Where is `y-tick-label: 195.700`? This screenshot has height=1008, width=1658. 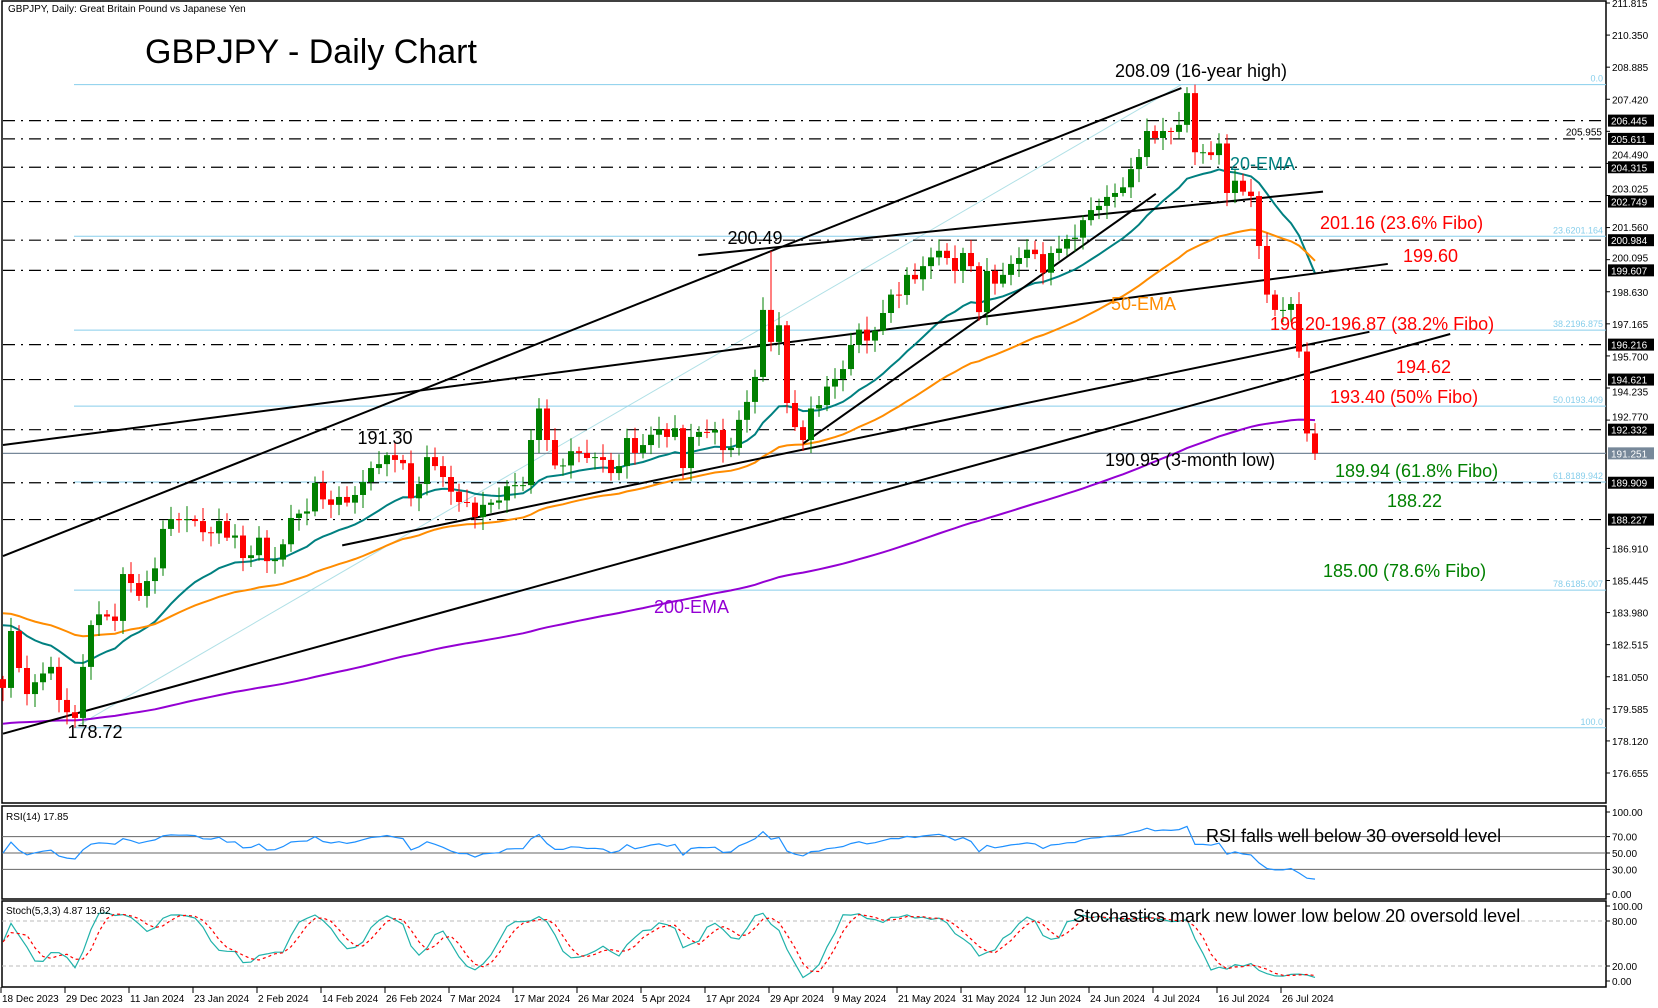
y-tick-label: 195.700 is located at coordinates (1630, 358).